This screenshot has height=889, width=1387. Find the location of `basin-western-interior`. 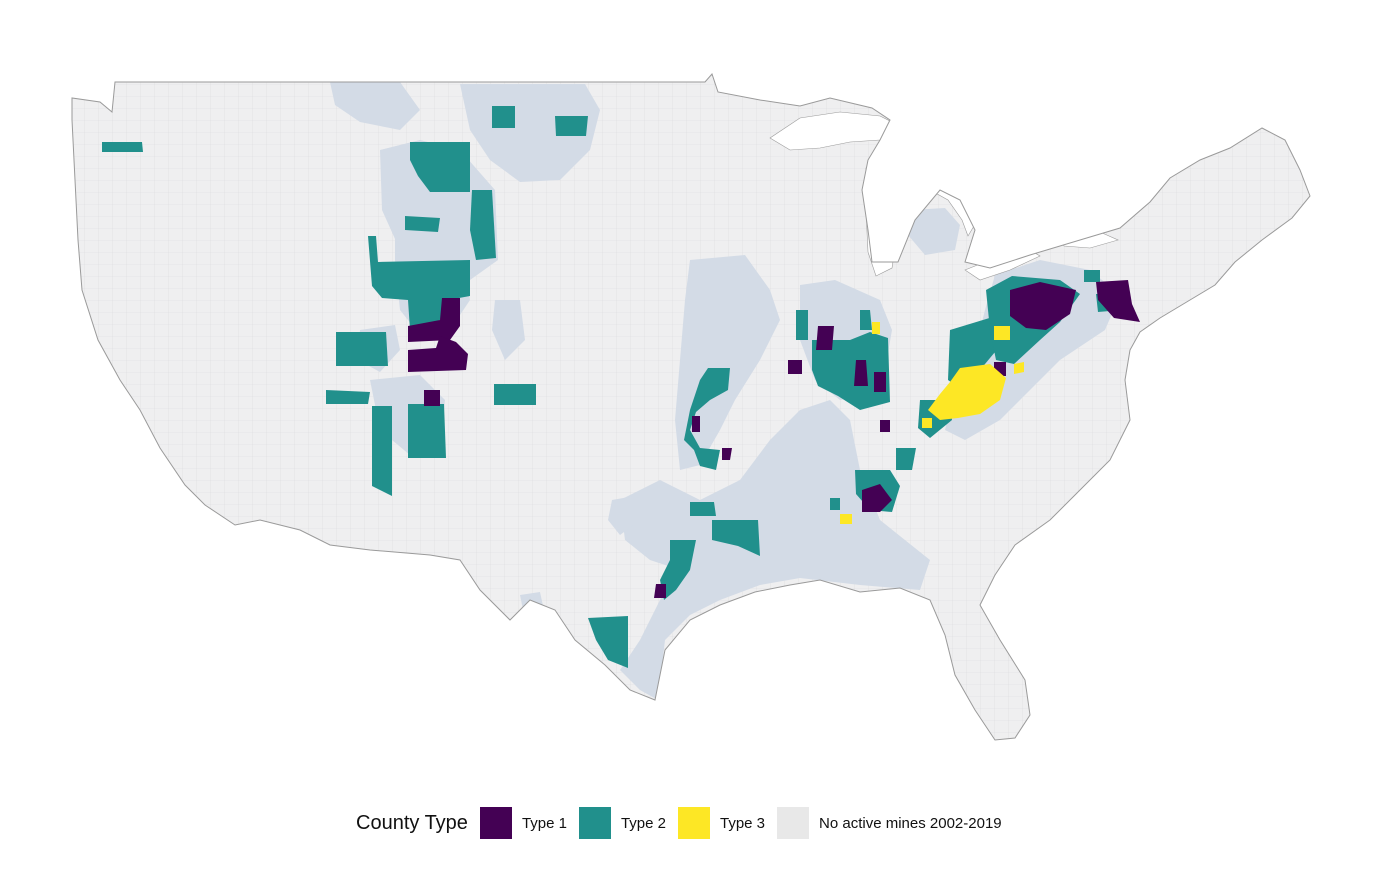

basin-western-interior is located at coordinates (727, 362).